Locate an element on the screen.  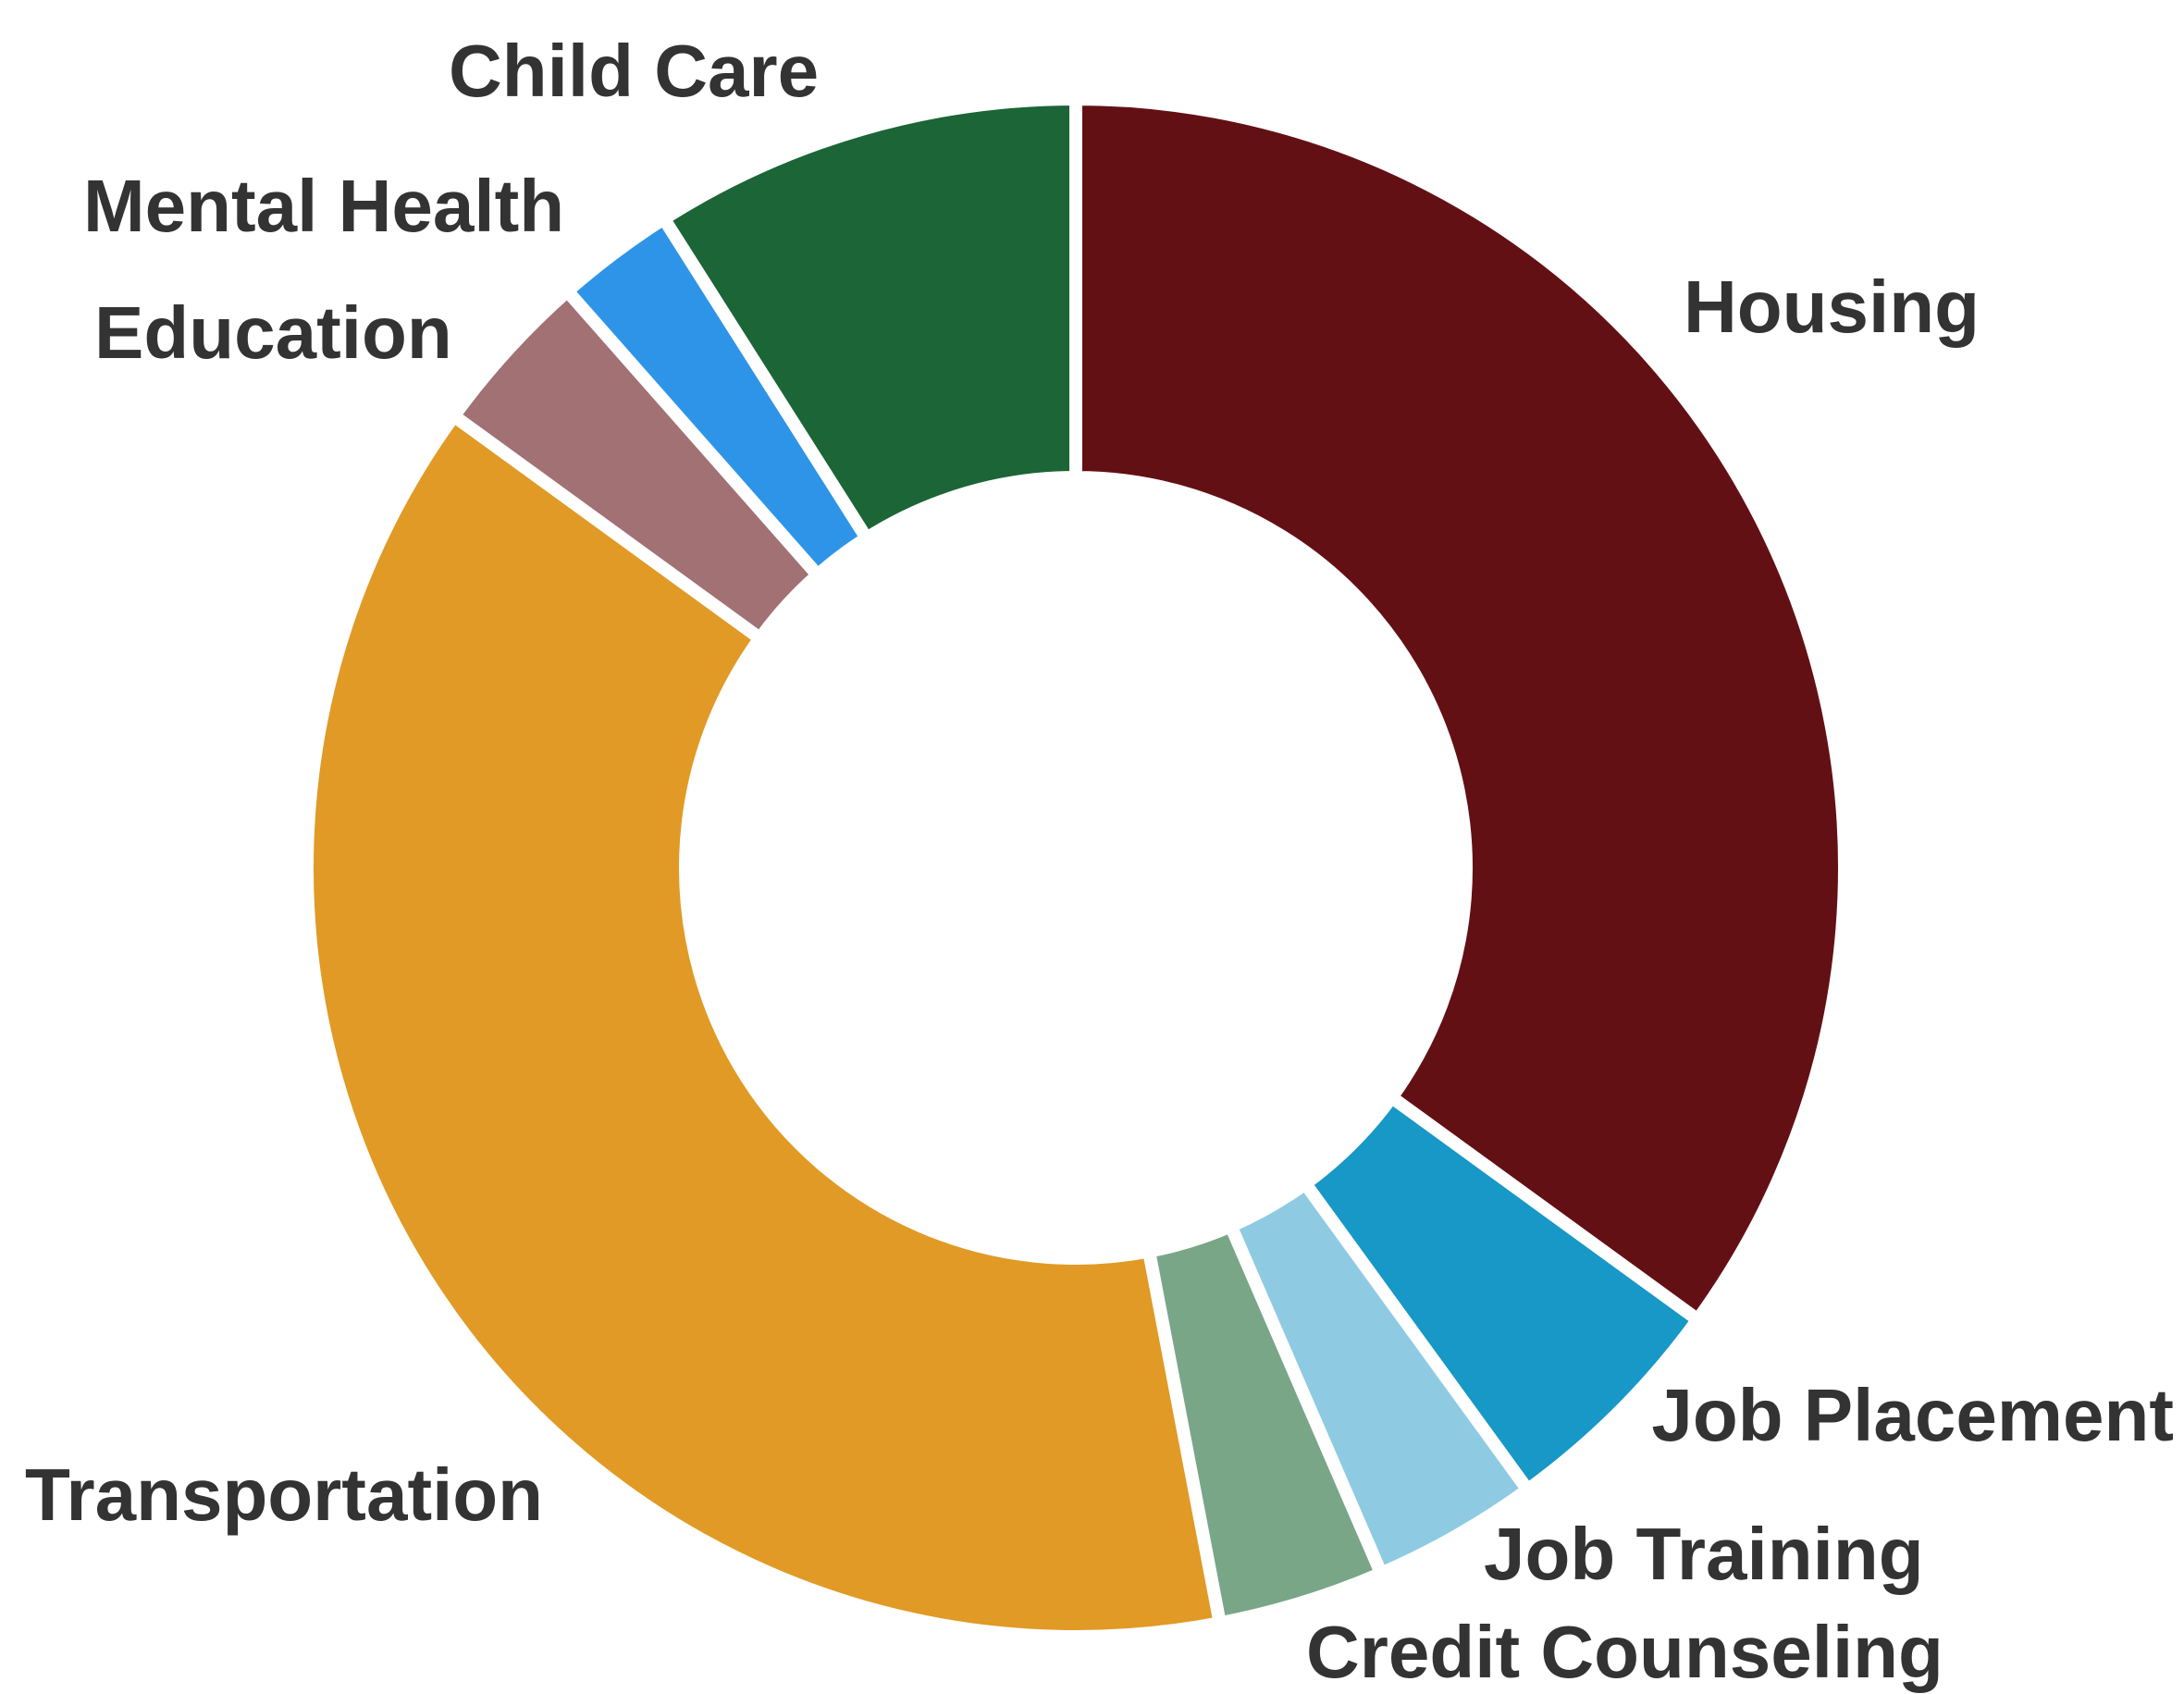
segment-label: Credit Counseling is located at coordinates (1624, 1652).